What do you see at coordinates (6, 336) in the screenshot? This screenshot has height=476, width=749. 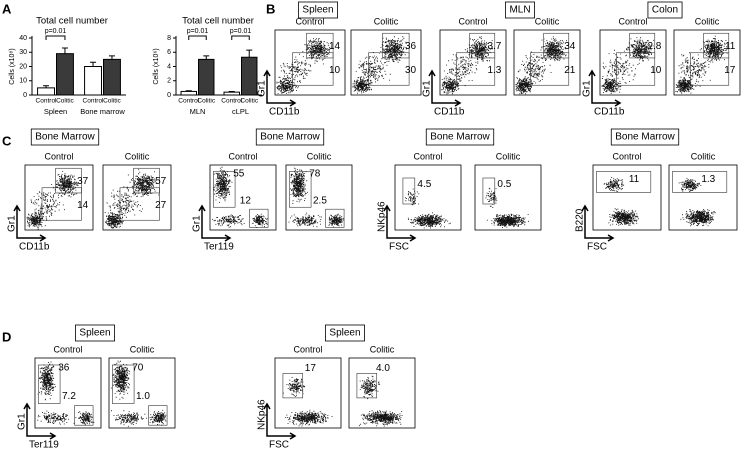 I see `panel-letter: D` at bounding box center [6, 336].